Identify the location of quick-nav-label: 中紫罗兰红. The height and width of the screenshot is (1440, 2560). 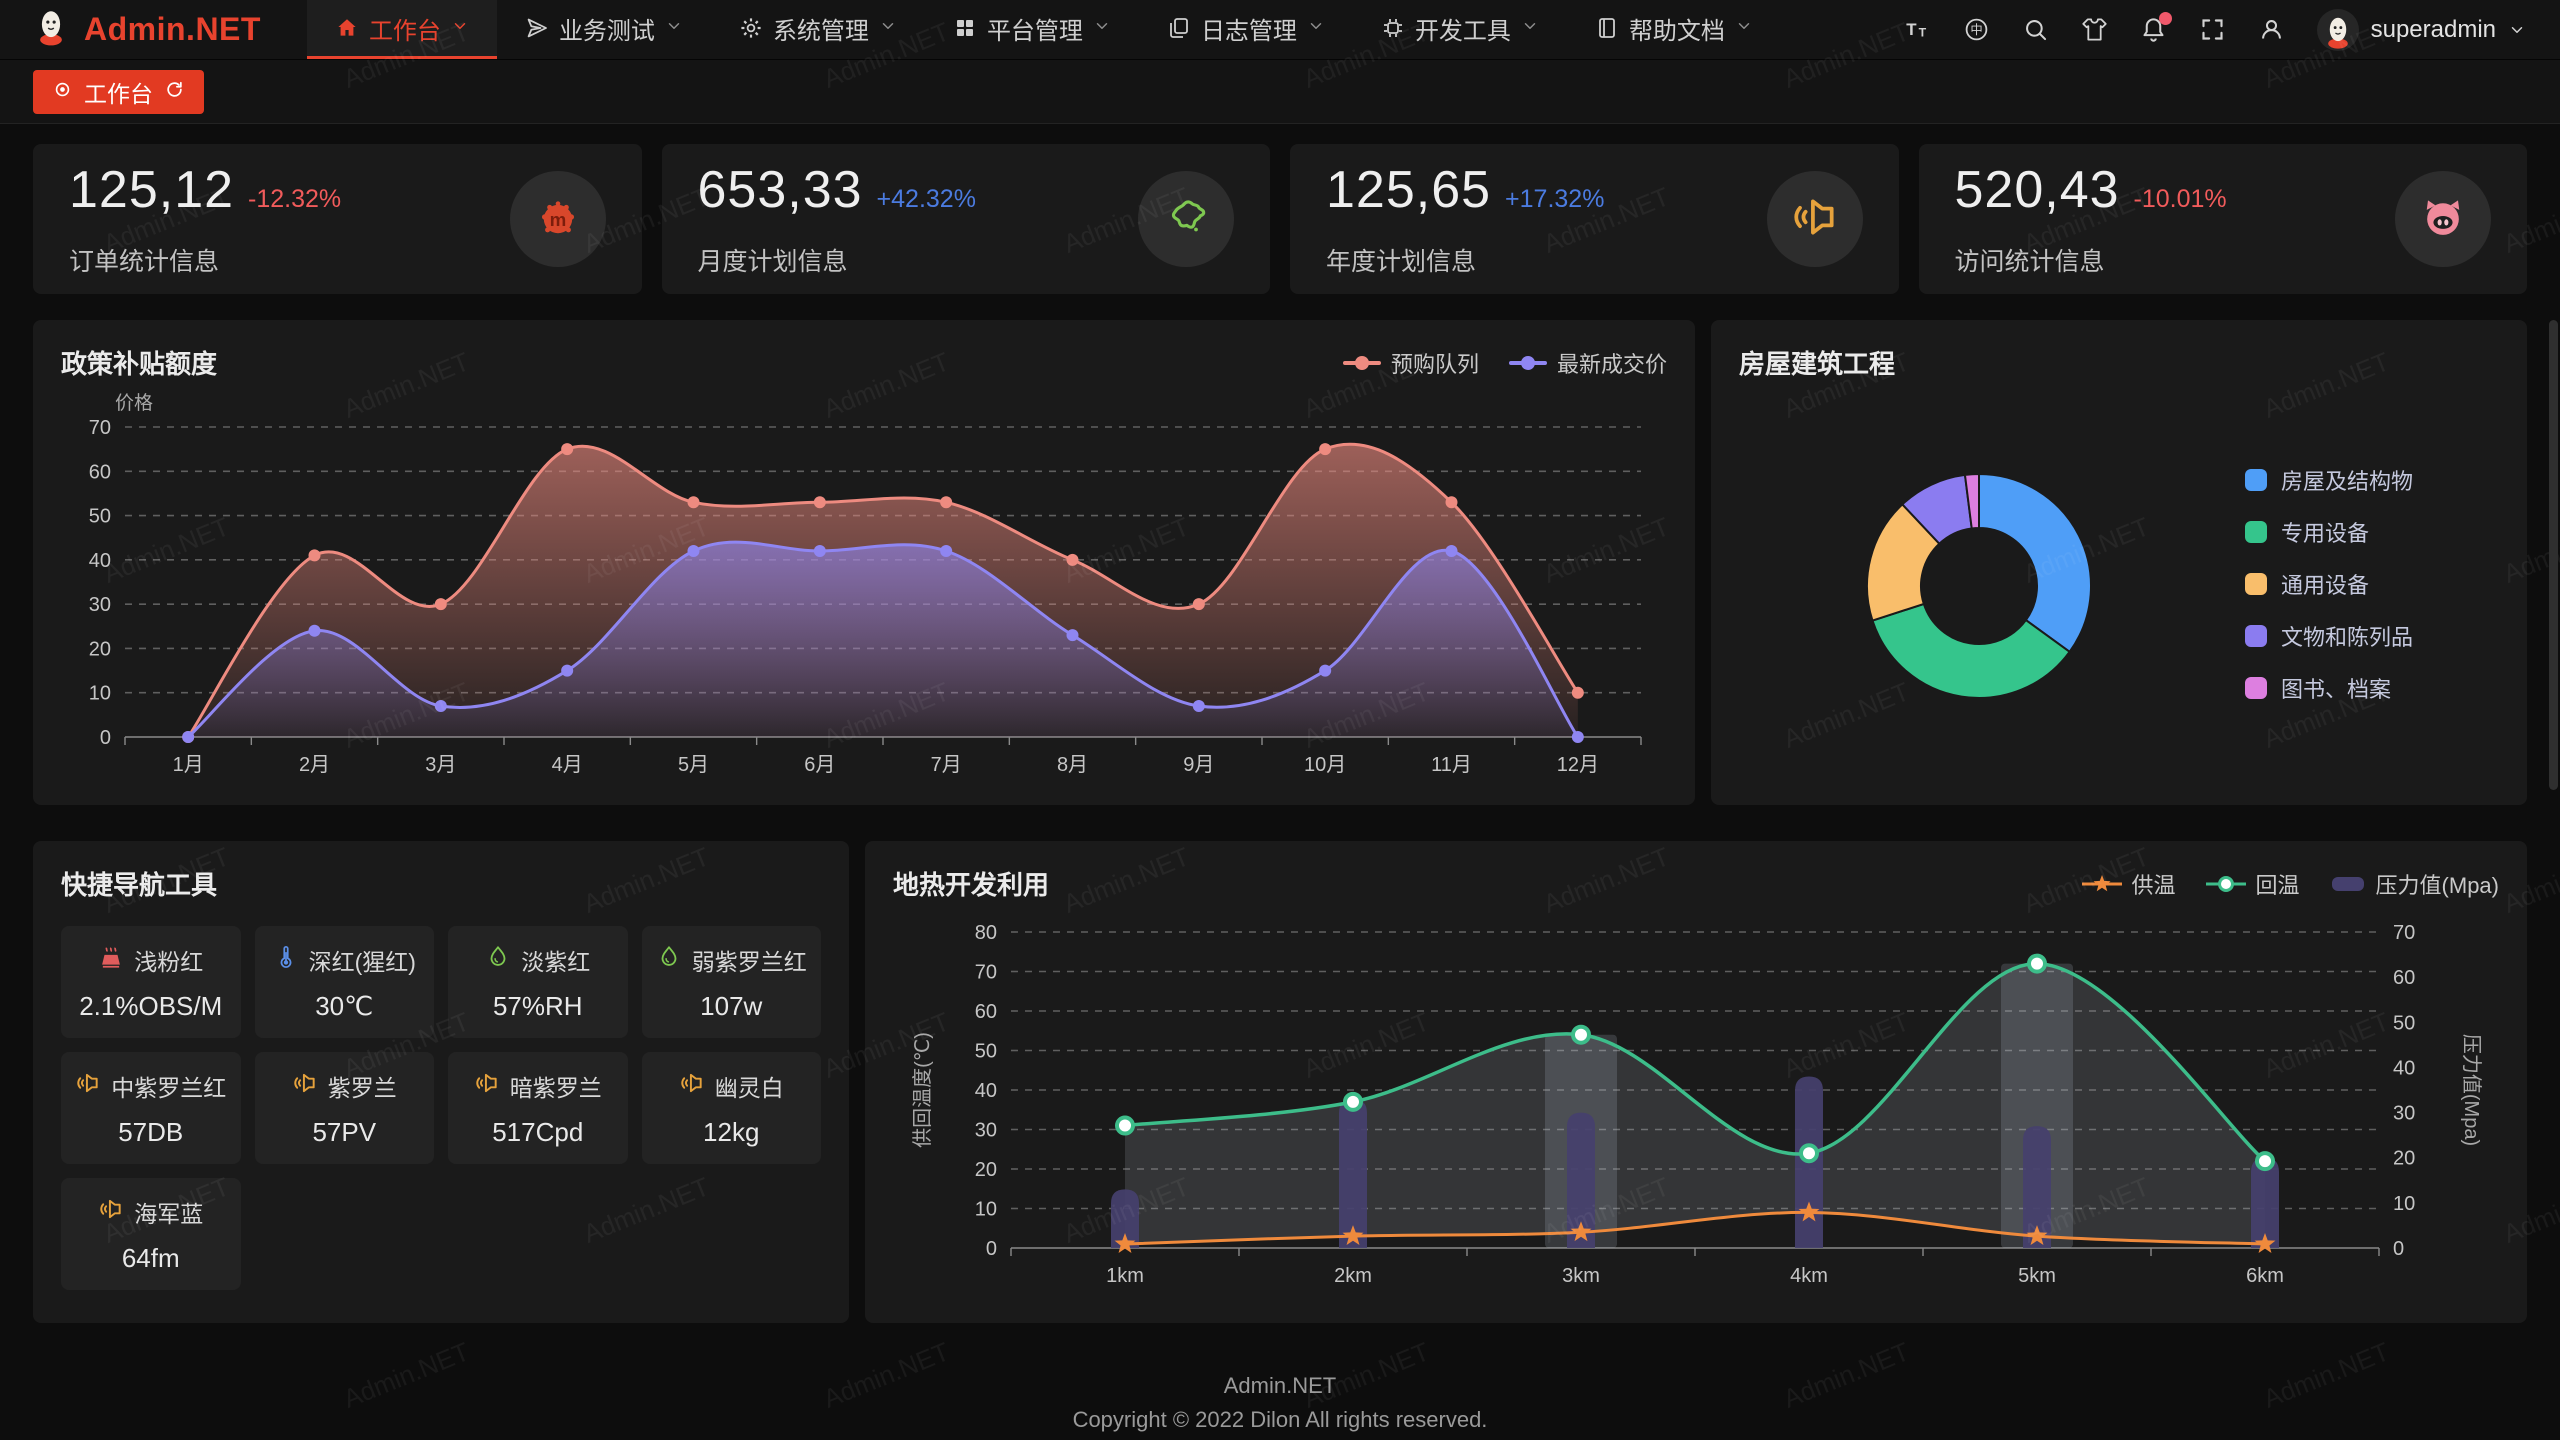
(169, 1087).